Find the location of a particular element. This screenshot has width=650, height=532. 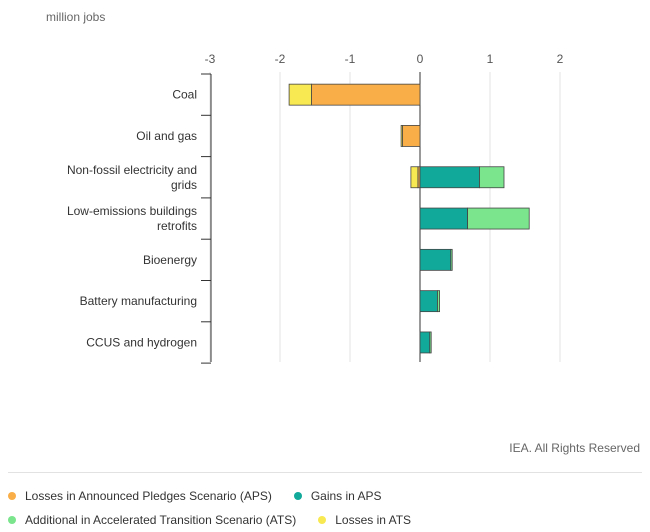

legend-item: Gains in APS is located at coordinates (337, 496).